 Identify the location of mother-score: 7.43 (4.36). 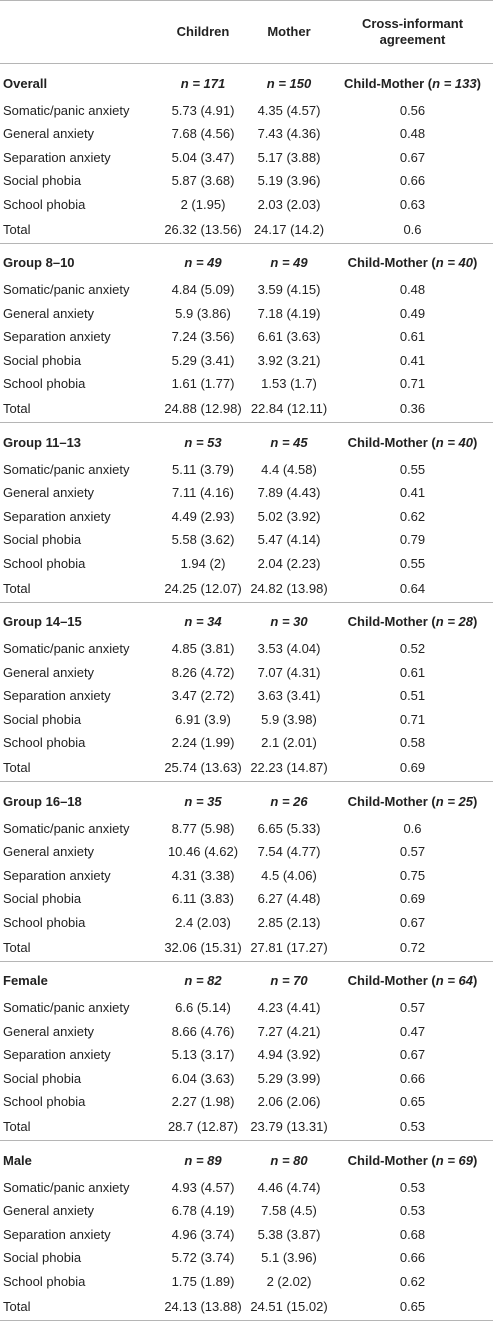
(289, 134).